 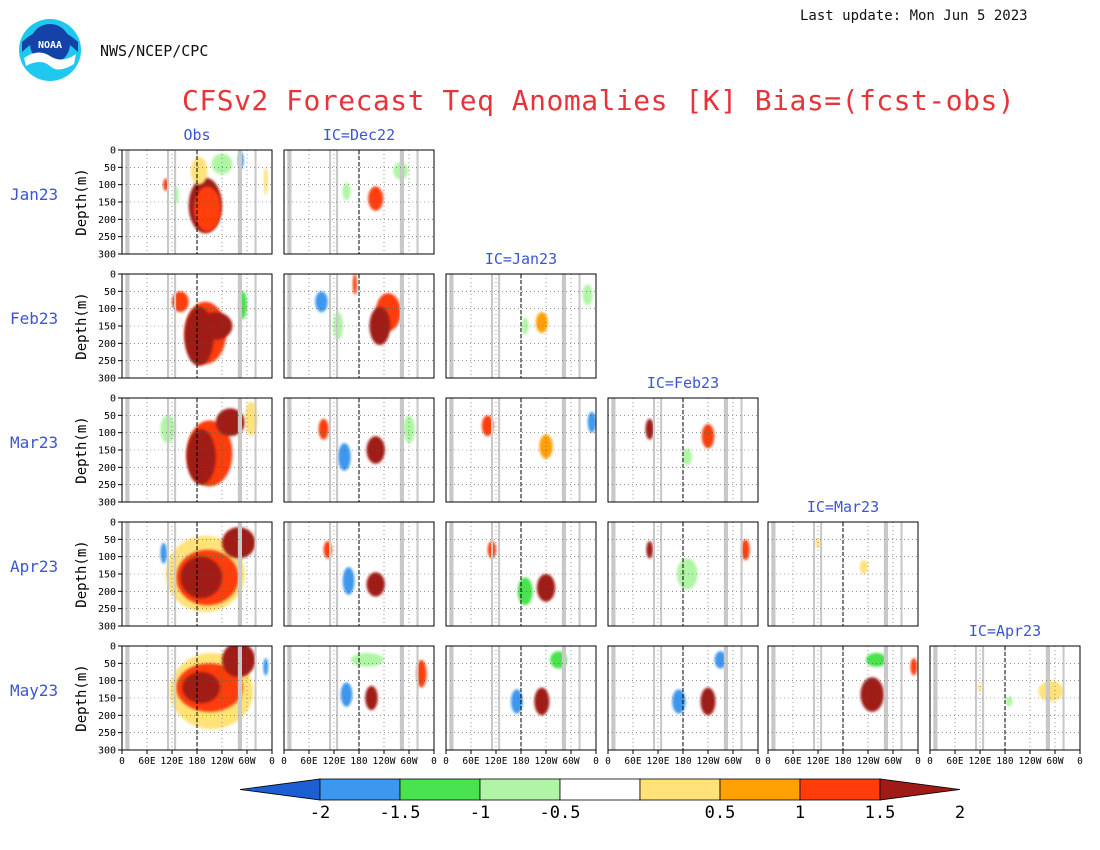 What do you see at coordinates (632, 761) in the screenshot?
I see `x-tick-label: 60E` at bounding box center [632, 761].